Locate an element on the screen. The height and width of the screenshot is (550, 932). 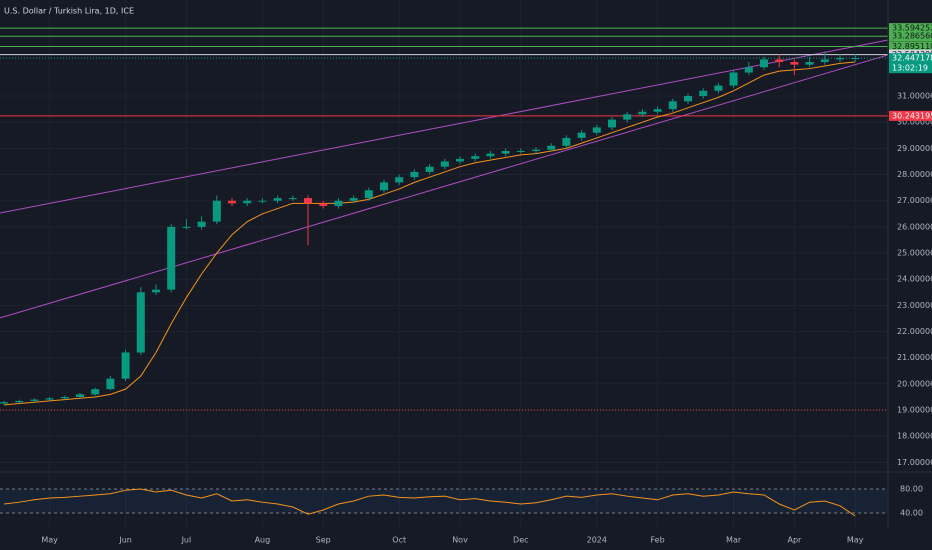
x-tick-label: Jul is located at coordinates (186, 540).